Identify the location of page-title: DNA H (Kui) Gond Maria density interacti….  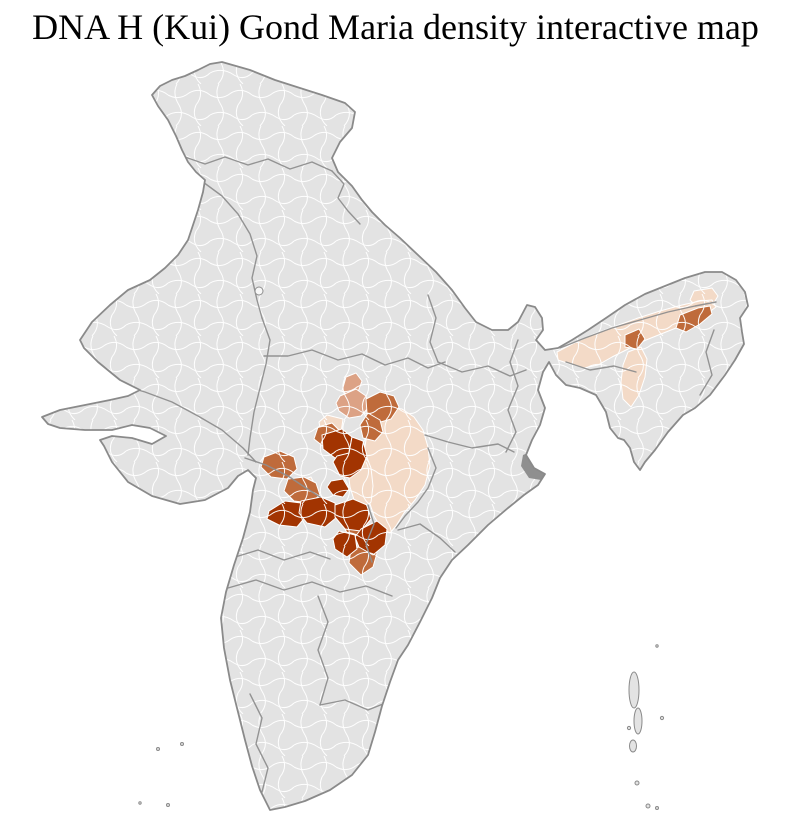
(395, 27).